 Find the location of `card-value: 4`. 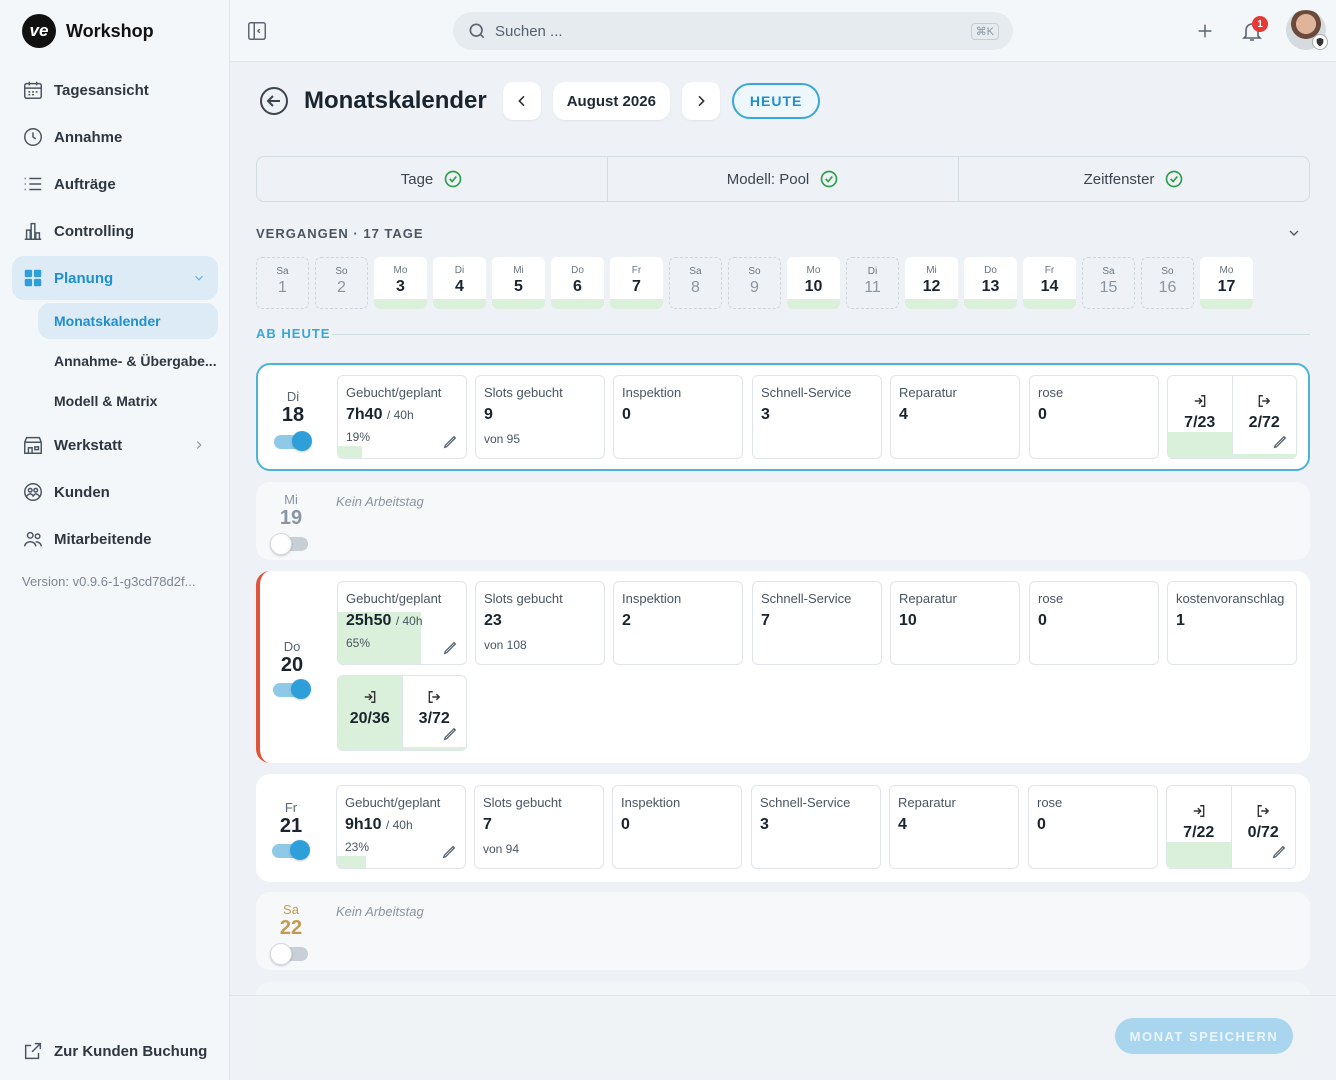

card-value: 4 is located at coordinates (903, 414).